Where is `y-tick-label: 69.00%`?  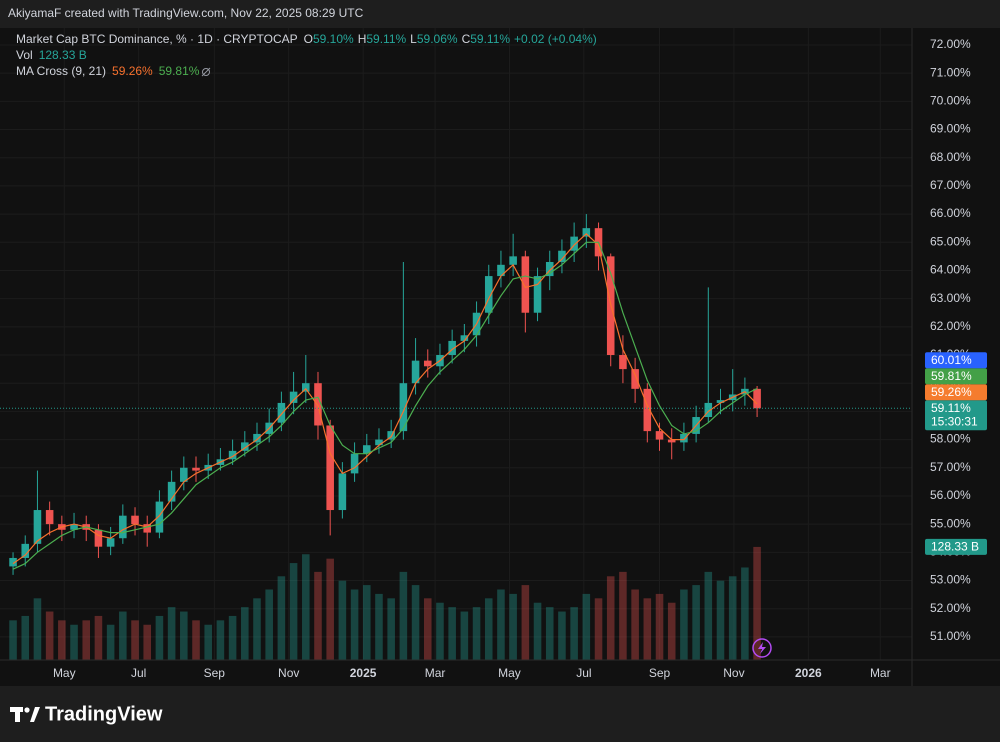 y-tick-label: 69.00% is located at coordinates (950, 129).